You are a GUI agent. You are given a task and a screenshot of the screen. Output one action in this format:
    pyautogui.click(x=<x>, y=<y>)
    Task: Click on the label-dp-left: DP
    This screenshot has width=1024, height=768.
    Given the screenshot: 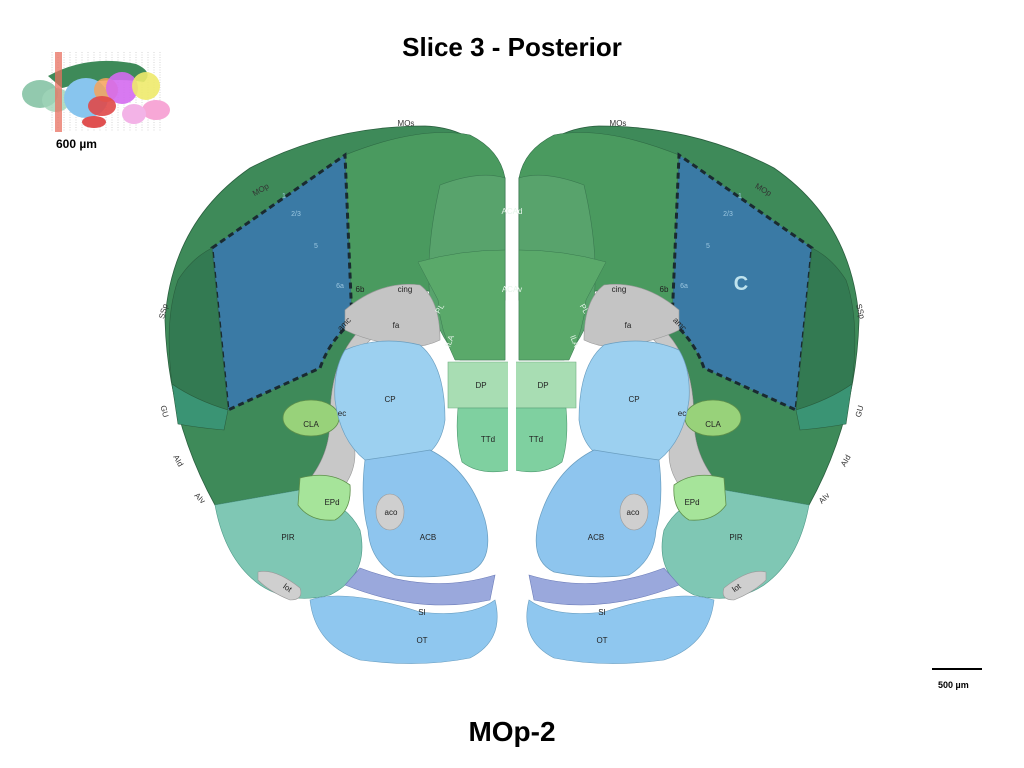 What is the action you would take?
    pyautogui.click(x=480, y=385)
    